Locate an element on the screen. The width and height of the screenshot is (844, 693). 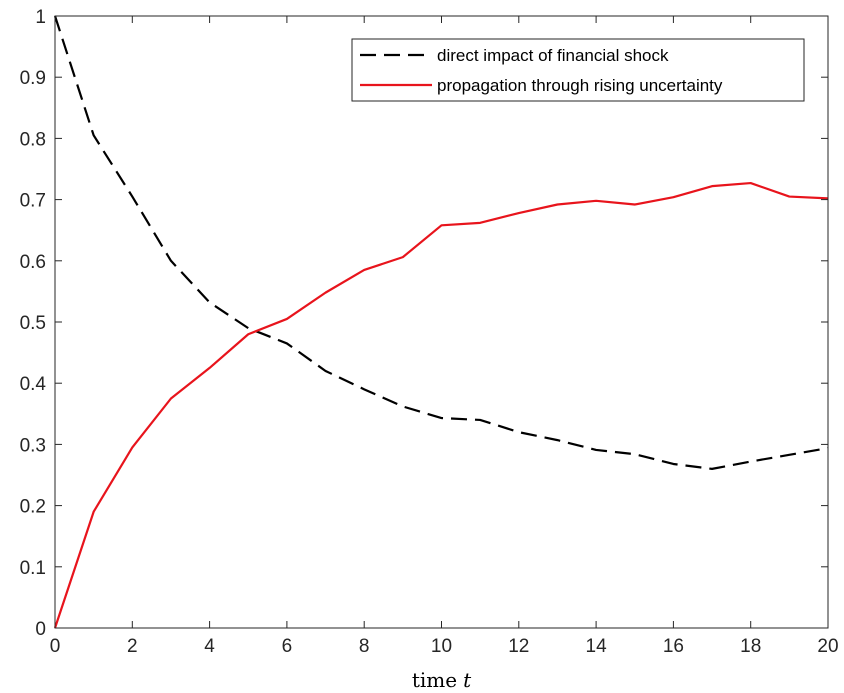
x-tick-label: 4 is located at coordinates (209, 646).